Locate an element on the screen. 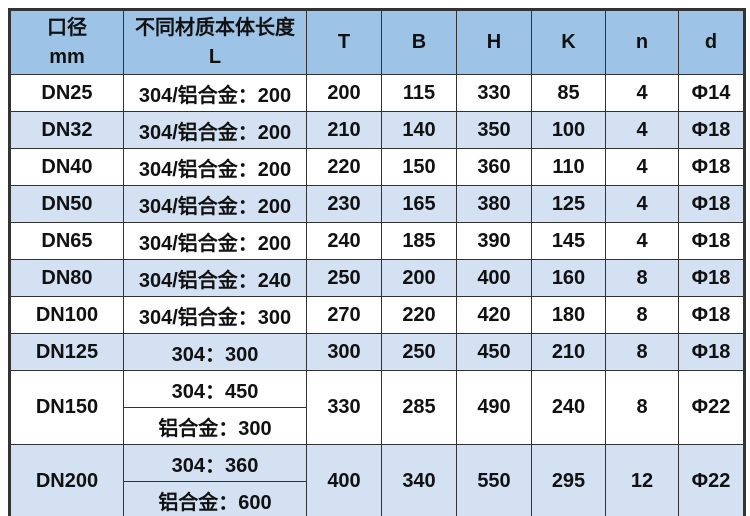 This screenshot has width=750, height=516. table-row: DN100 304/铝合金：300 270 220 420 180 8 Φ18 is located at coordinates (377, 315).